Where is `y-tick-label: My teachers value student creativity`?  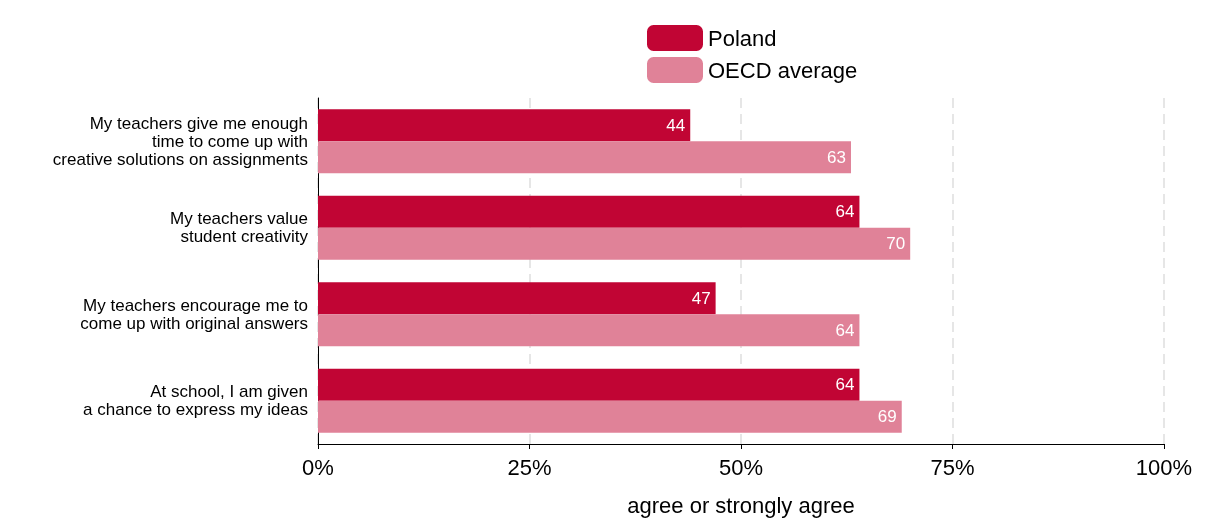
y-tick-label: My teachers value student creativity is located at coordinates (239, 228).